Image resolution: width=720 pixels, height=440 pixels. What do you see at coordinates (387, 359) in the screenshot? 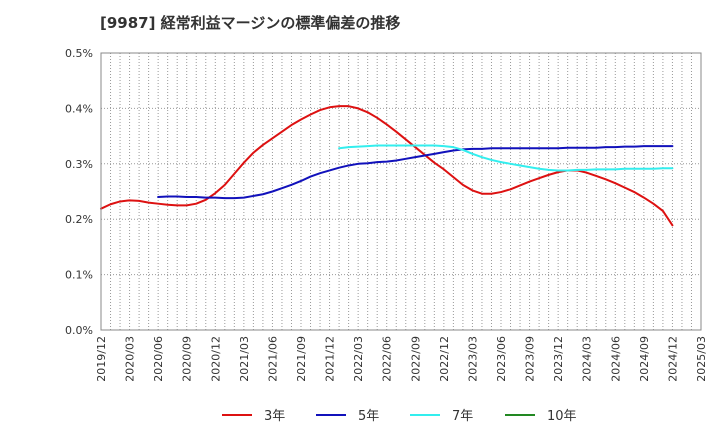
I see `x-tick-label: 2022/06` at bounding box center [387, 359].